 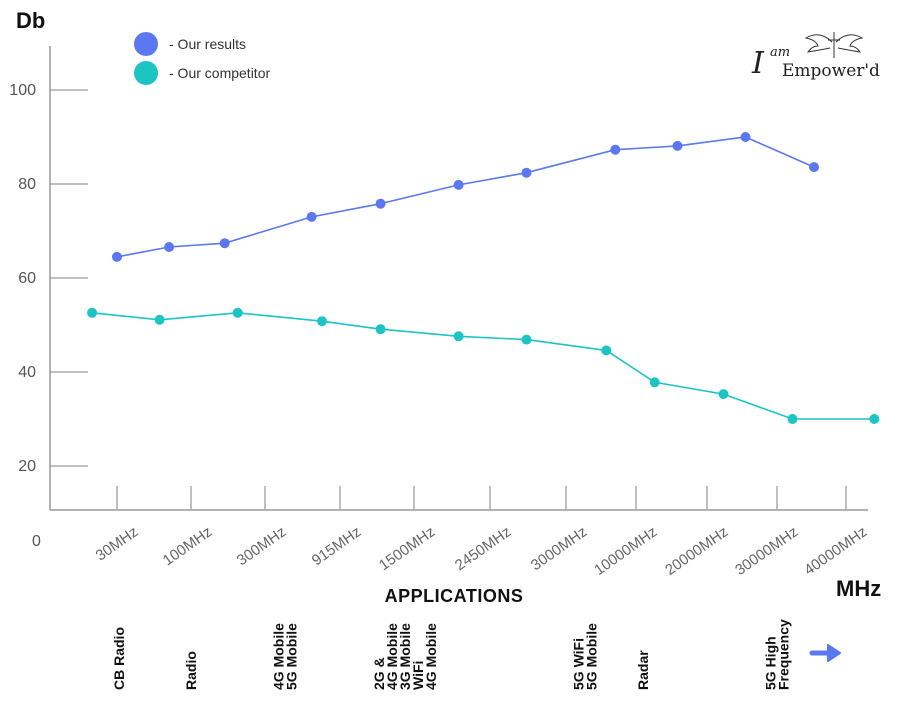 What do you see at coordinates (22, 90) in the screenshot?
I see `y-tick-label: 100` at bounding box center [22, 90].